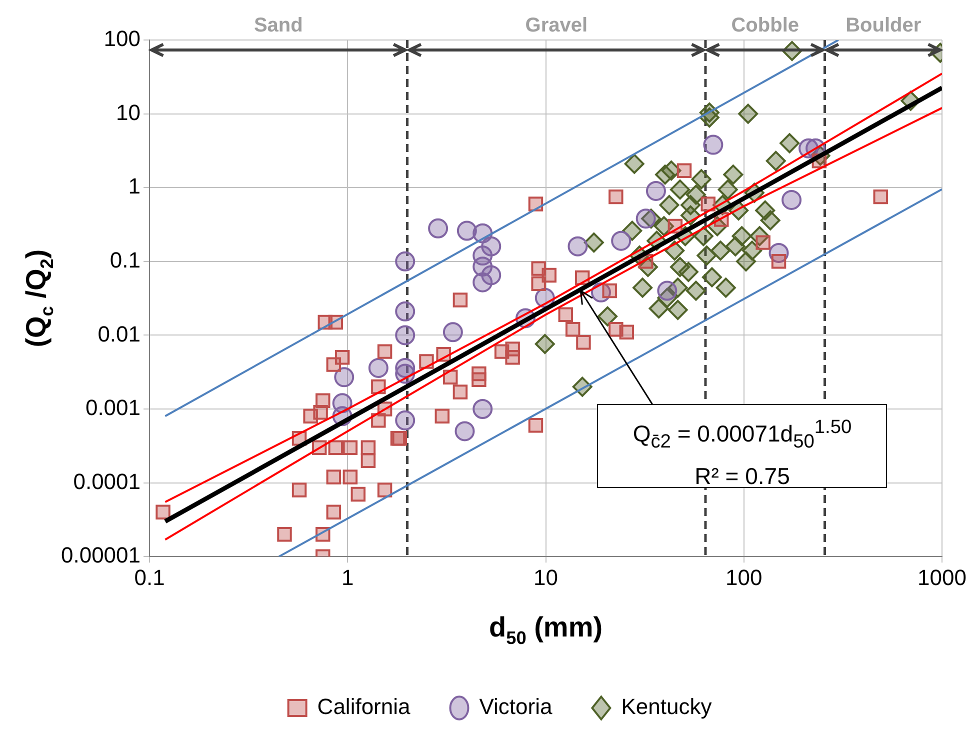  I want to click on annotation: R² = 0.75, so click(742, 477).